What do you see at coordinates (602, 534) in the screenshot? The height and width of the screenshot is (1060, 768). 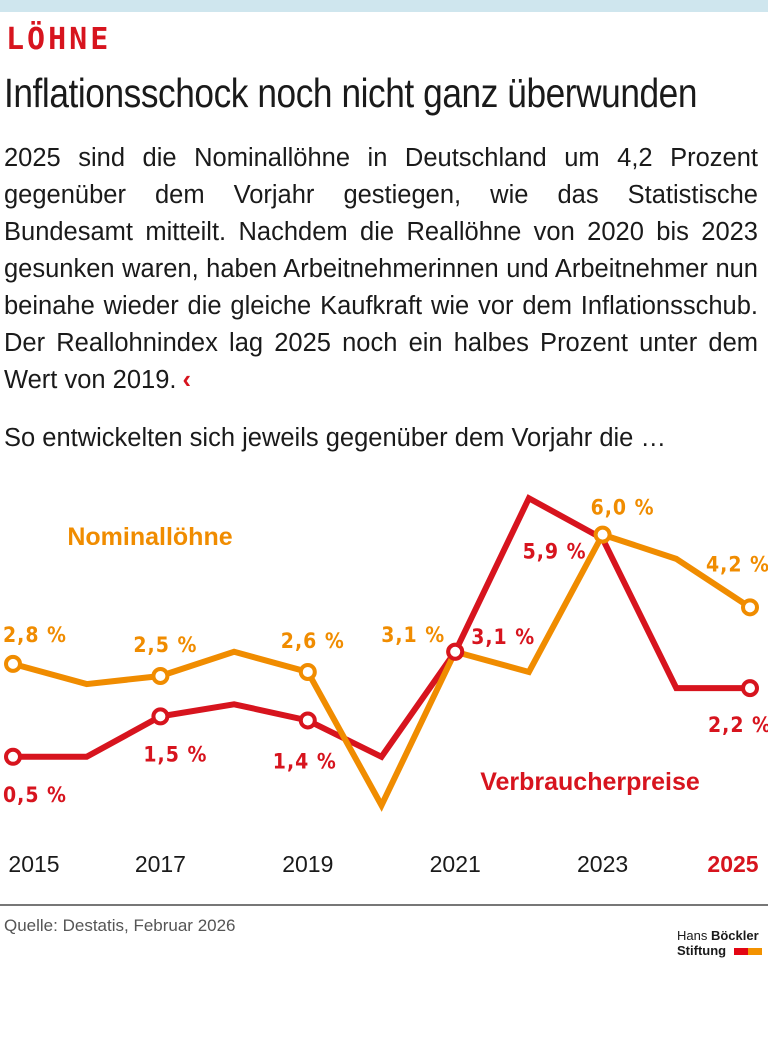 I see `nominal-marker-2023` at bounding box center [602, 534].